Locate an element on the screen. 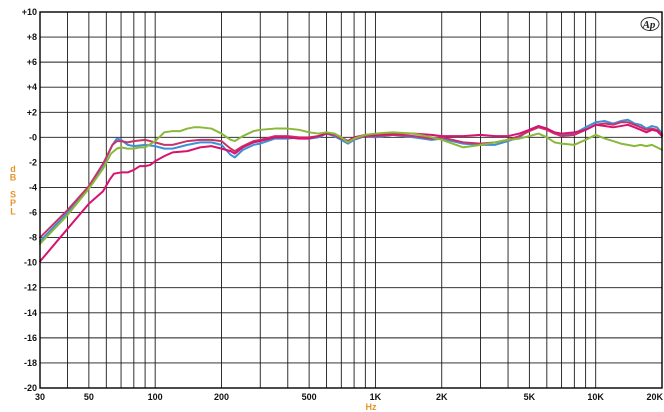 This screenshot has width=664, height=412. y-tick-label: -18 is located at coordinates (30, 363).